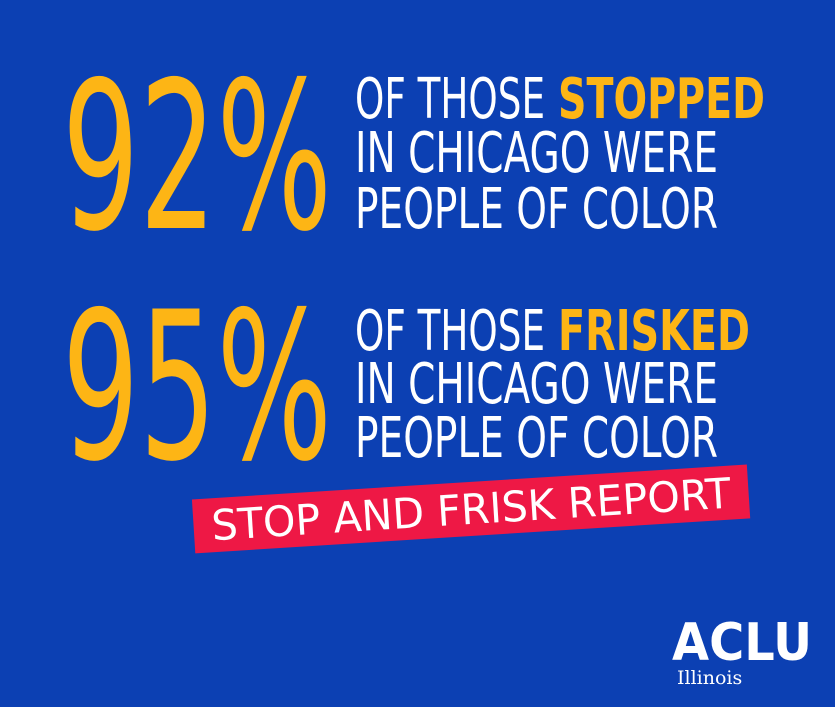 This screenshot has height=707, width=835. Describe the element at coordinates (197, 158) in the screenshot. I see `stat-figure: 92%` at that location.